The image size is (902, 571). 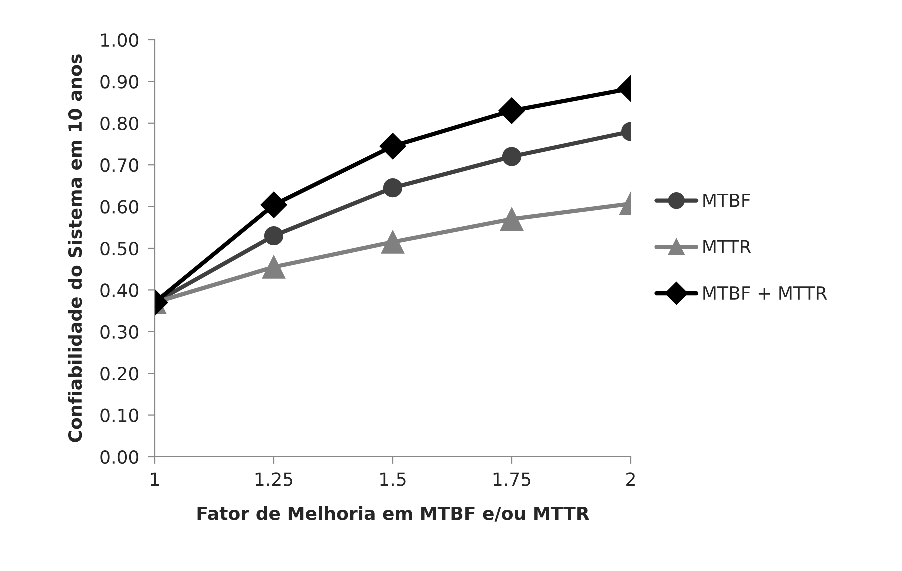 What do you see at coordinates (155, 479) in the screenshot?
I see `x-tick-label: 1` at bounding box center [155, 479].